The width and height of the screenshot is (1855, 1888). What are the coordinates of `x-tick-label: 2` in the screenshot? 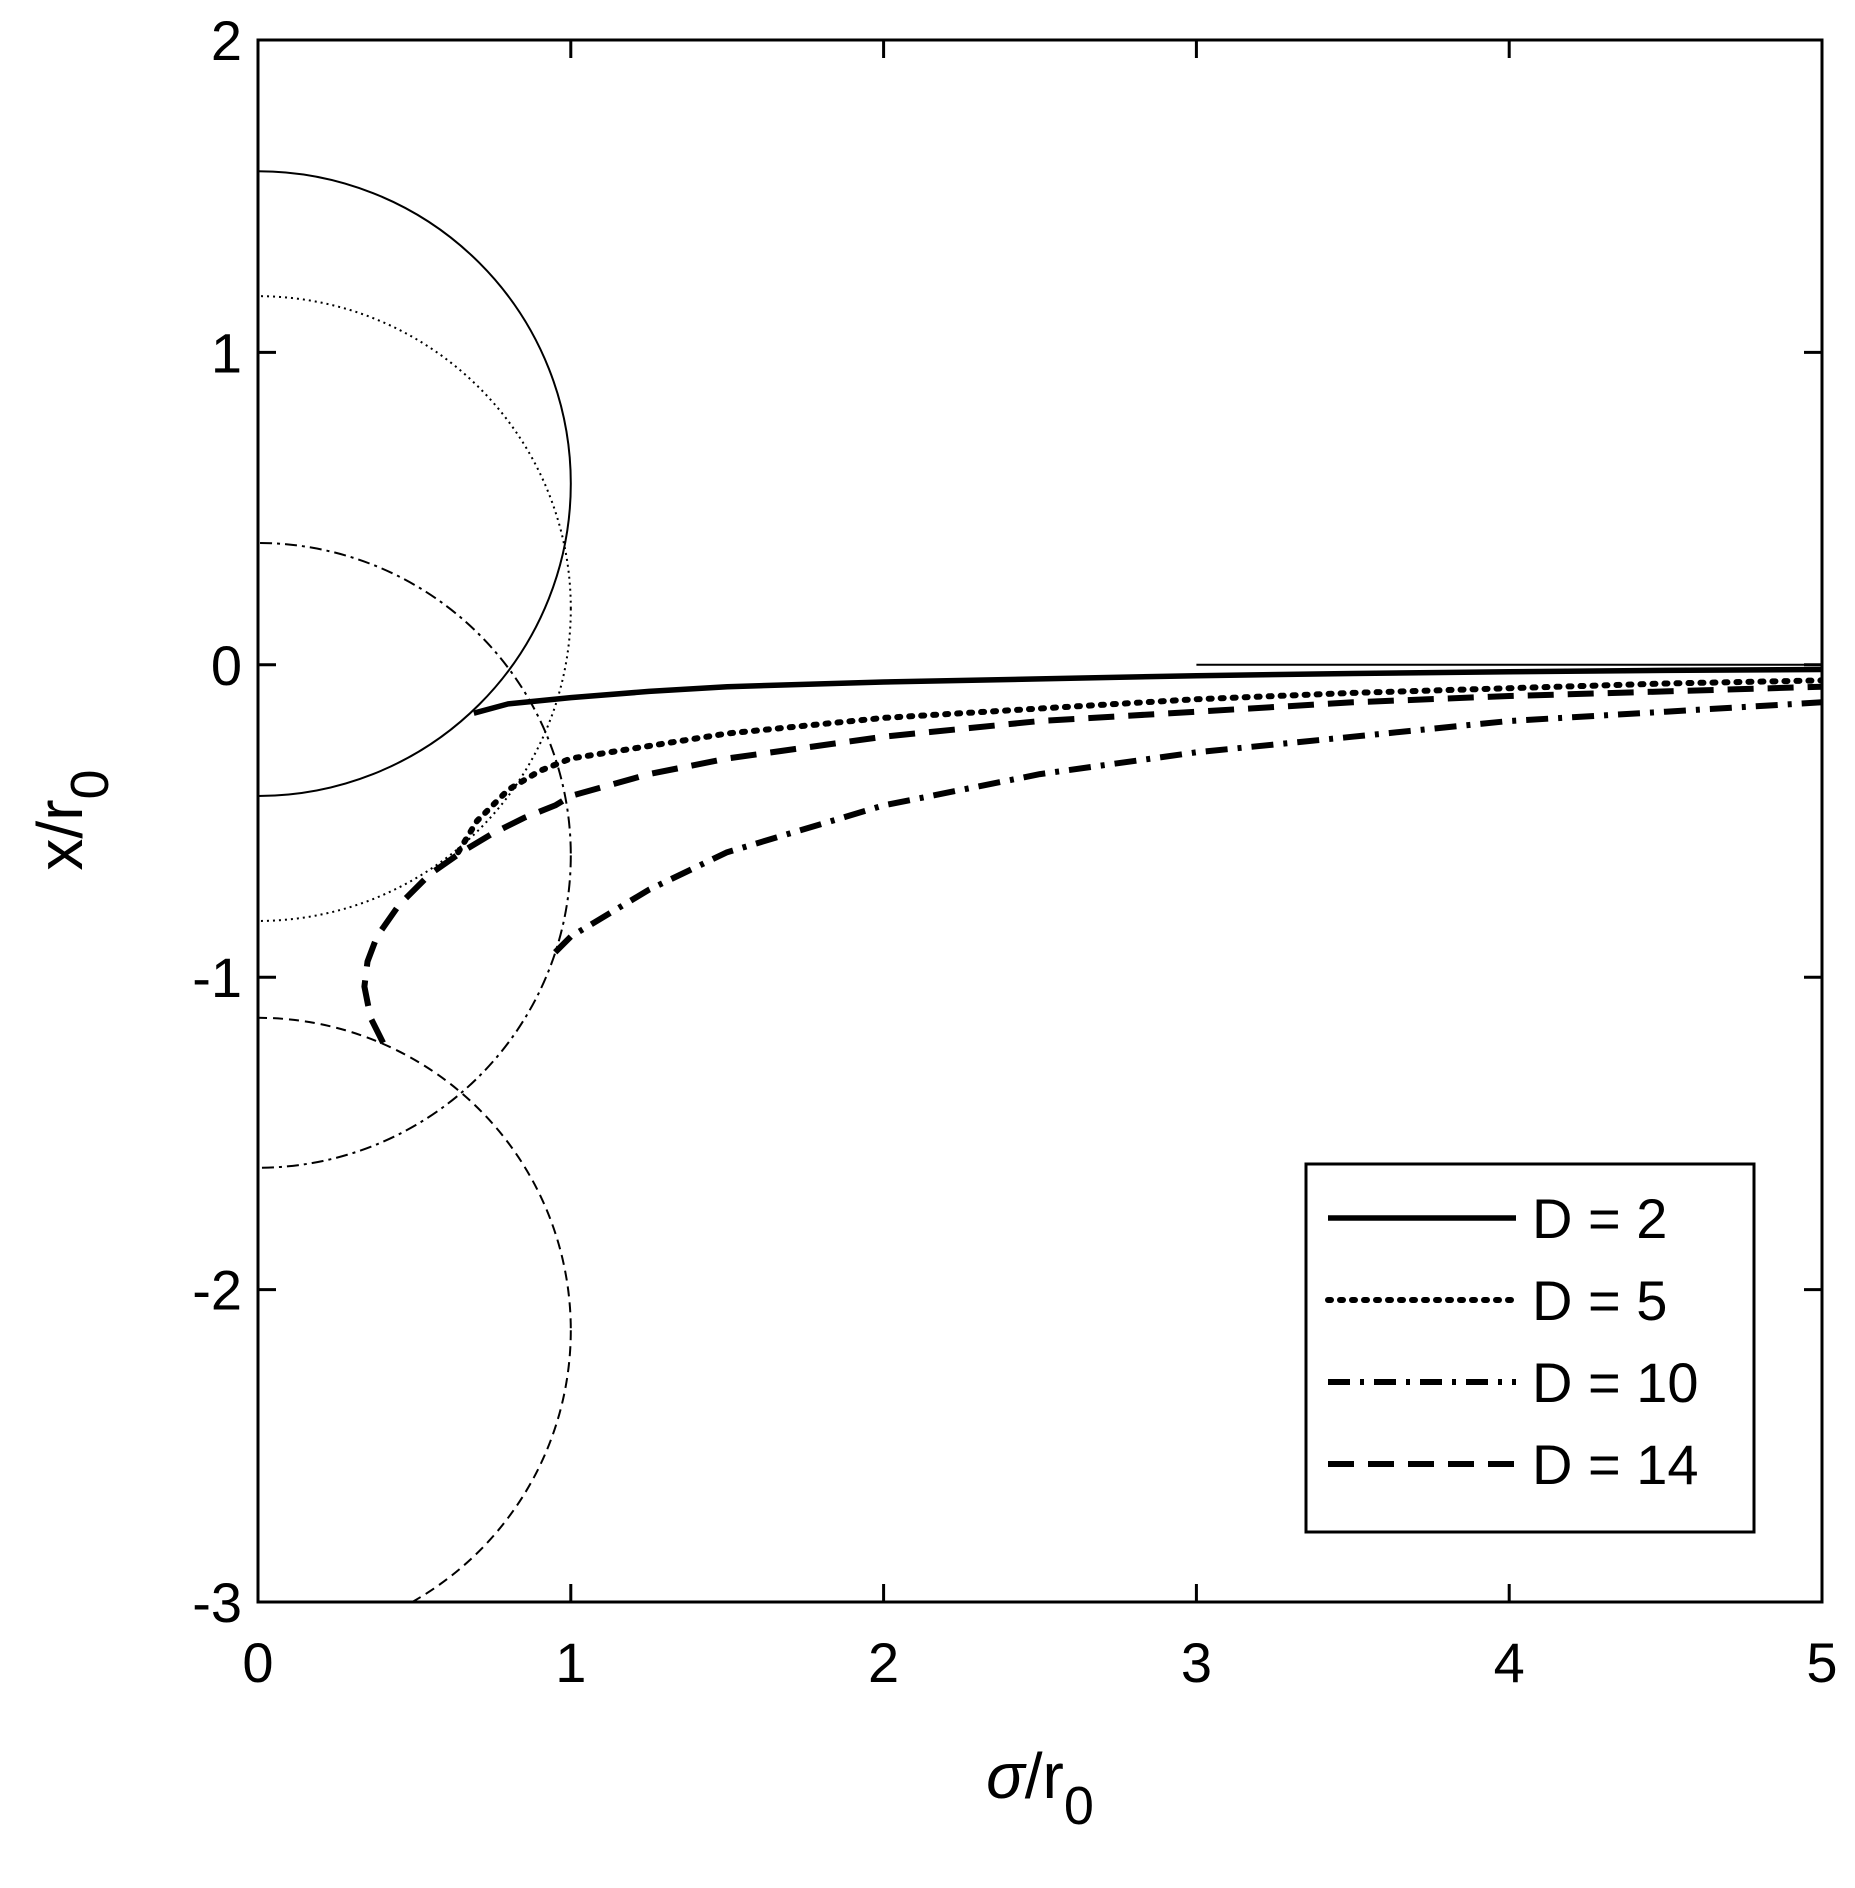 It's located at (883, 1662).